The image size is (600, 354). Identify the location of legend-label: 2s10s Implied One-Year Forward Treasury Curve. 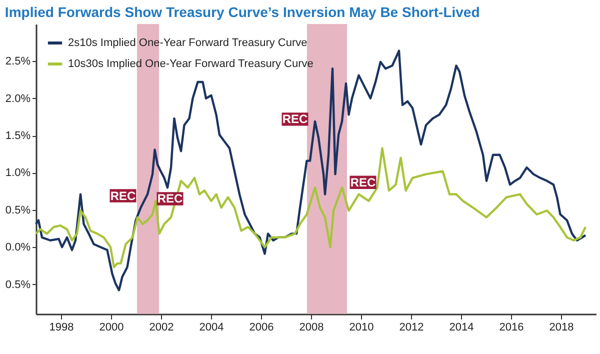
(188, 43).